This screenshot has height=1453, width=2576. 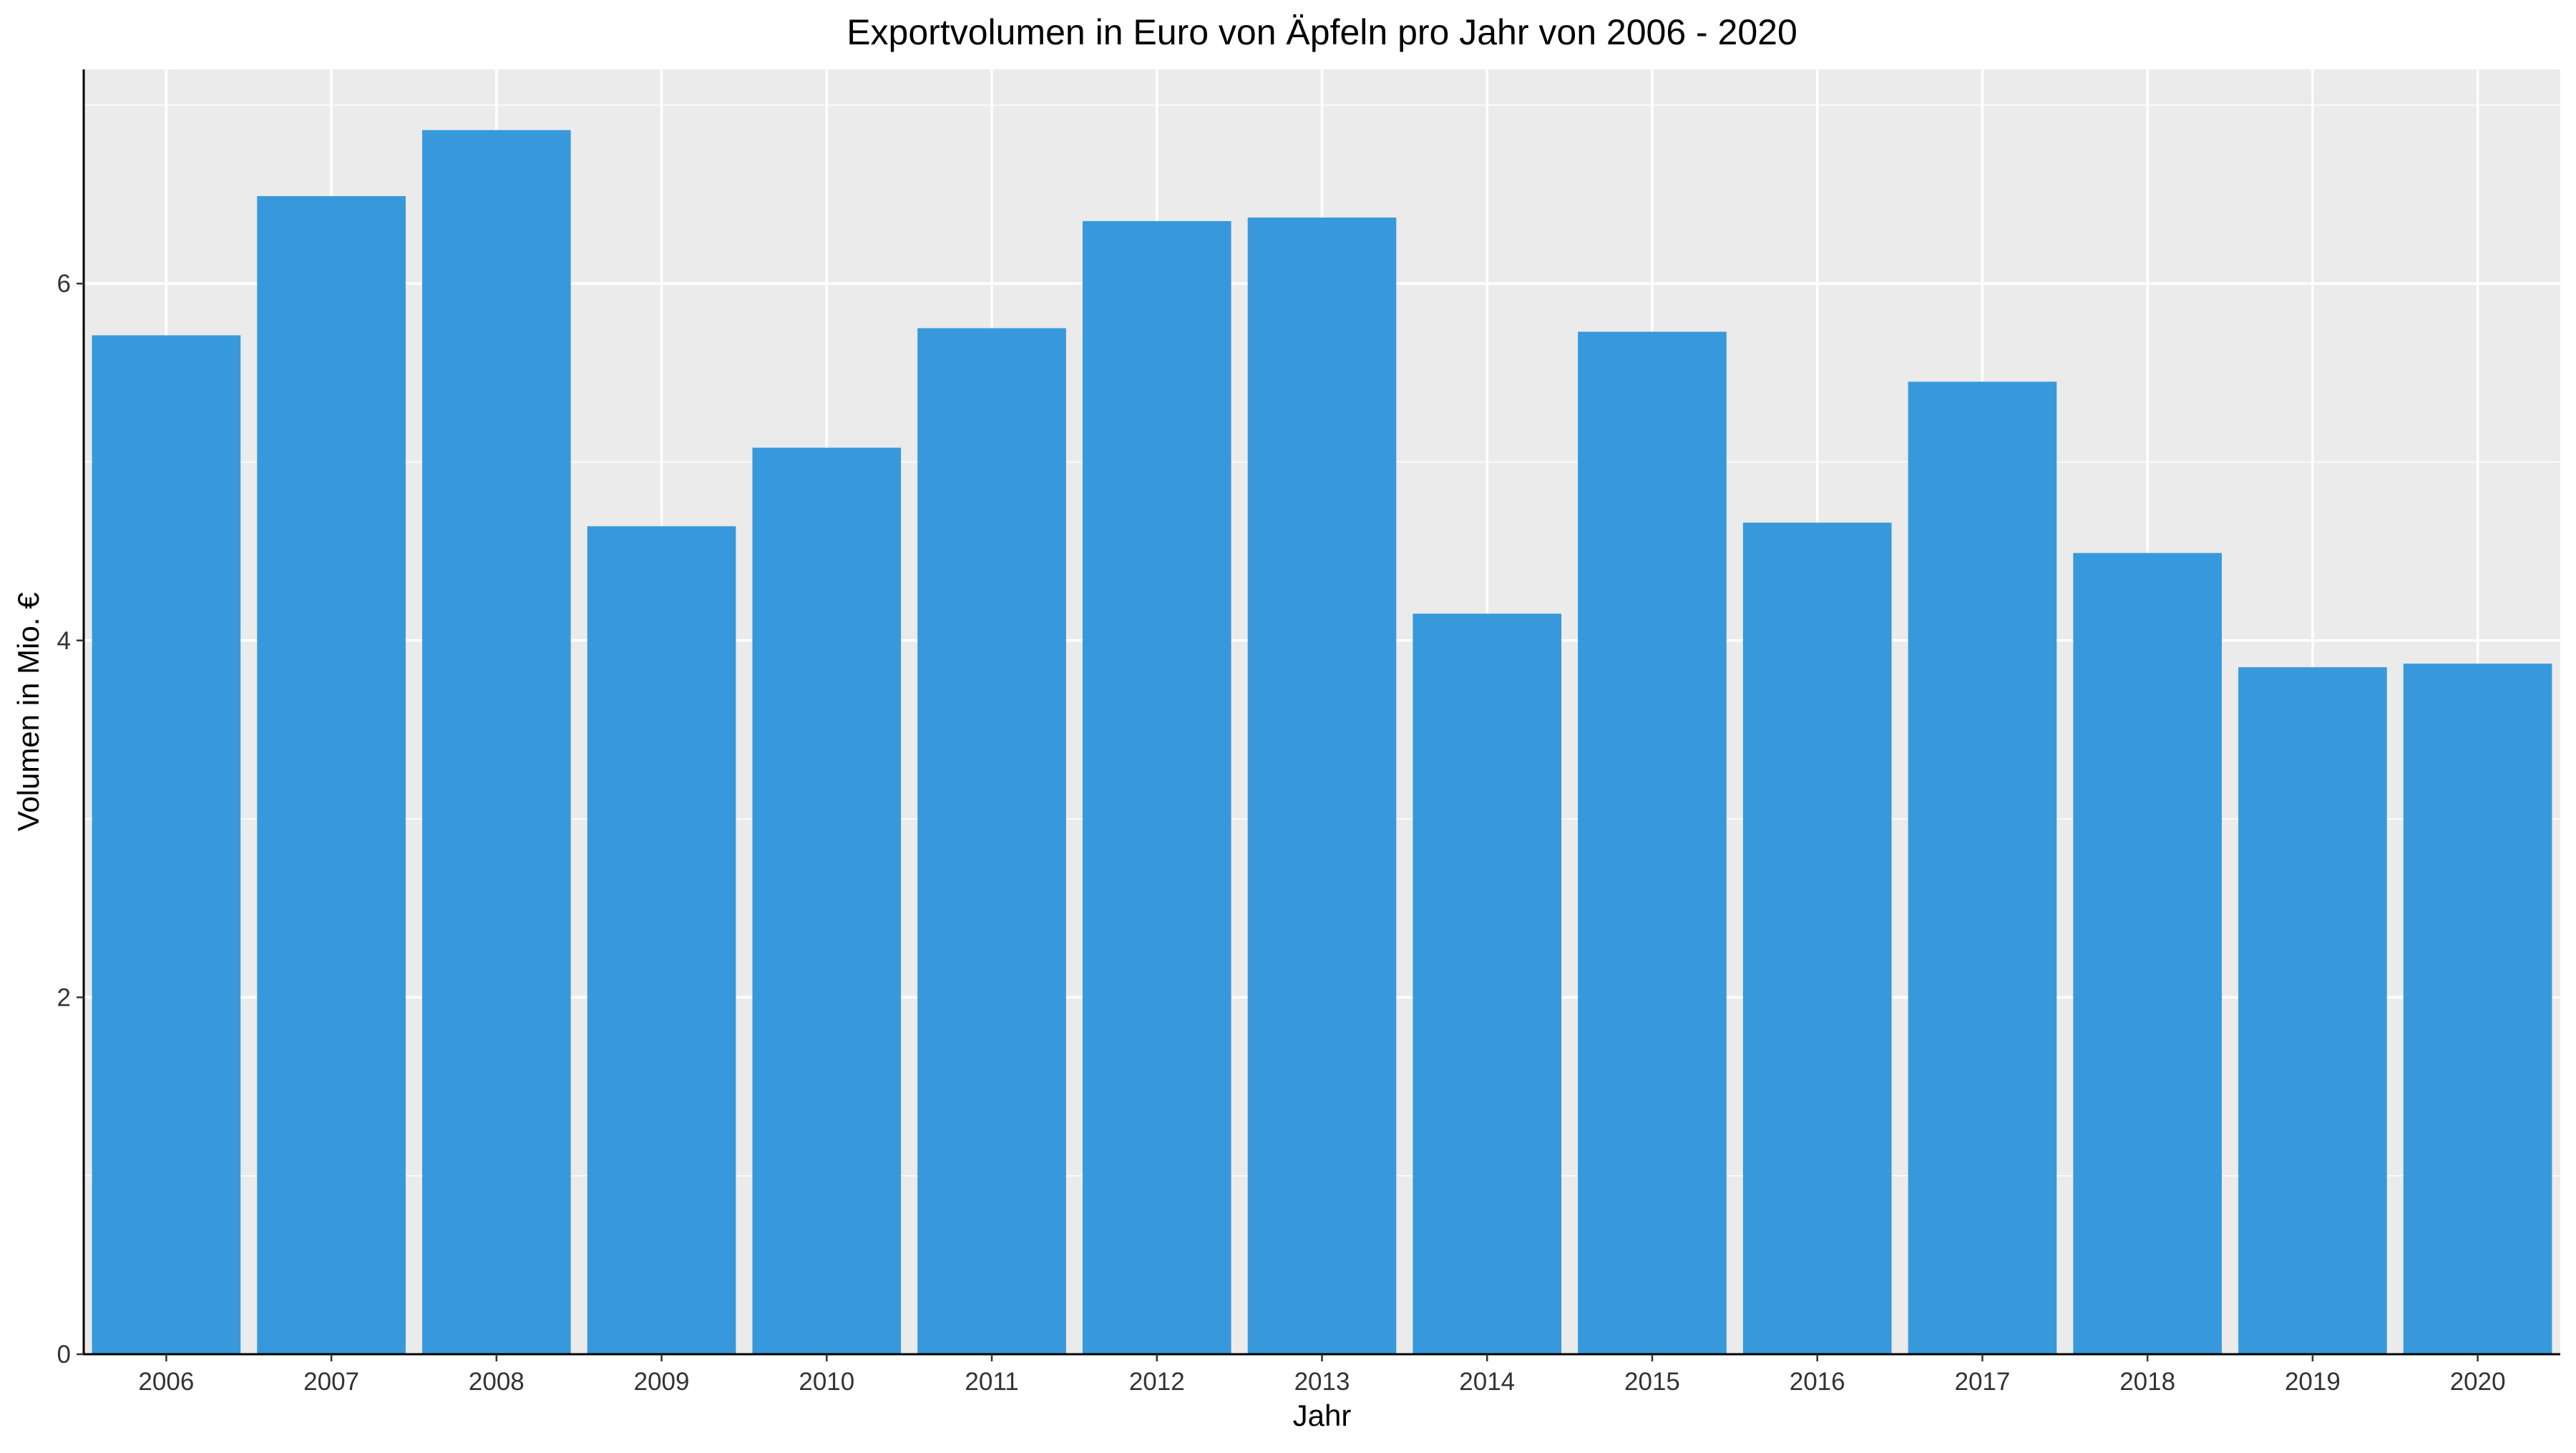 I want to click on x-tick-label: 2016, so click(x=1817, y=1382).